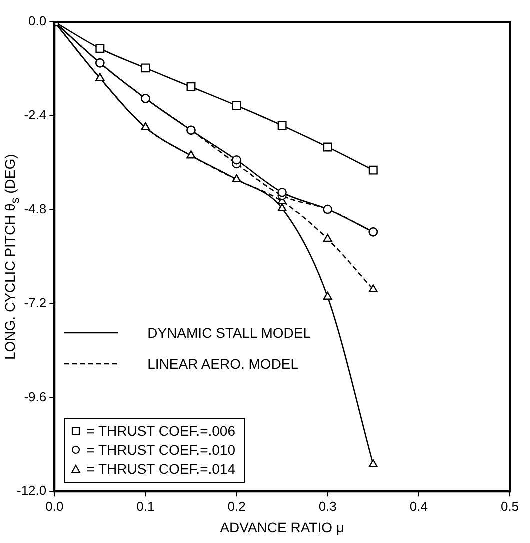 This screenshot has height=543, width=530. Describe the element at coordinates (327, 506) in the screenshot. I see `x-tick-label: 0.3` at that location.